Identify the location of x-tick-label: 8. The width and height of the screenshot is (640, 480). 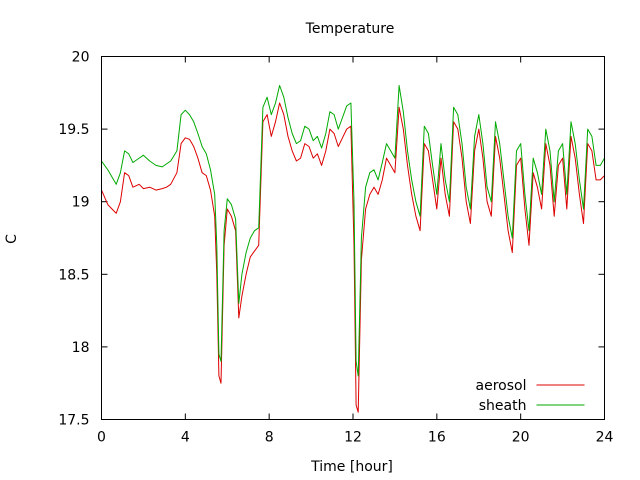
(269, 438).